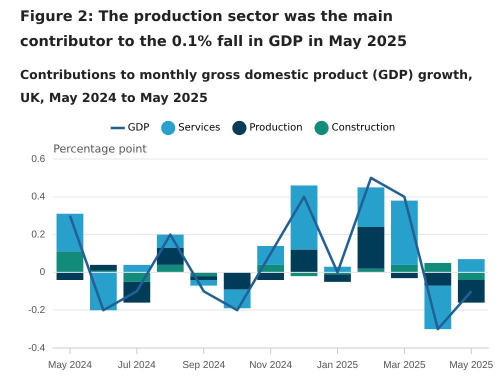  I want to click on x-tick-label: May 2024, so click(70, 365).